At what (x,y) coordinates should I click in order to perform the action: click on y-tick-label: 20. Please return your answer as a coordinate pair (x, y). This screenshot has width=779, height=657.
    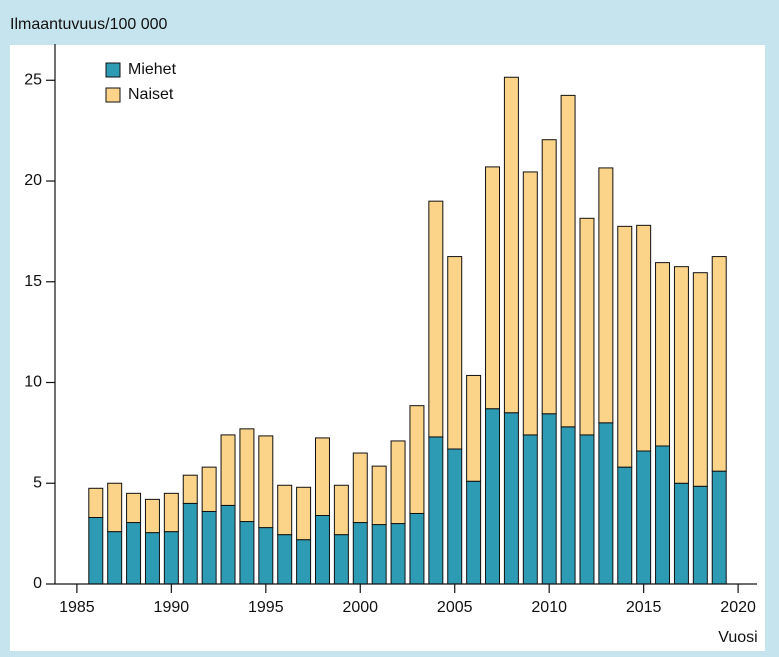
    Looking at the image, I should click on (33, 180).